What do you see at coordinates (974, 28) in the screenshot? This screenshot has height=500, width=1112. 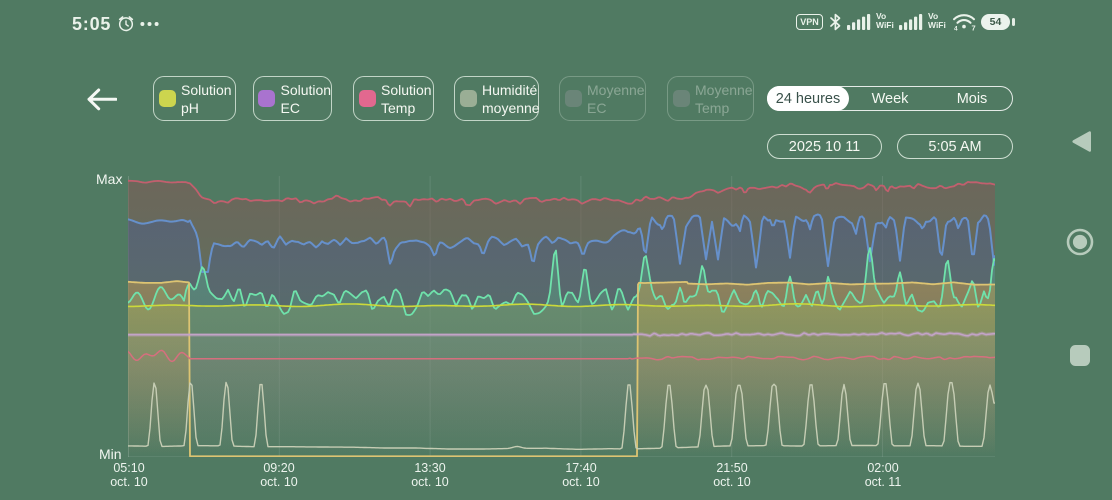 I see `svg-text: 7` at bounding box center [974, 28].